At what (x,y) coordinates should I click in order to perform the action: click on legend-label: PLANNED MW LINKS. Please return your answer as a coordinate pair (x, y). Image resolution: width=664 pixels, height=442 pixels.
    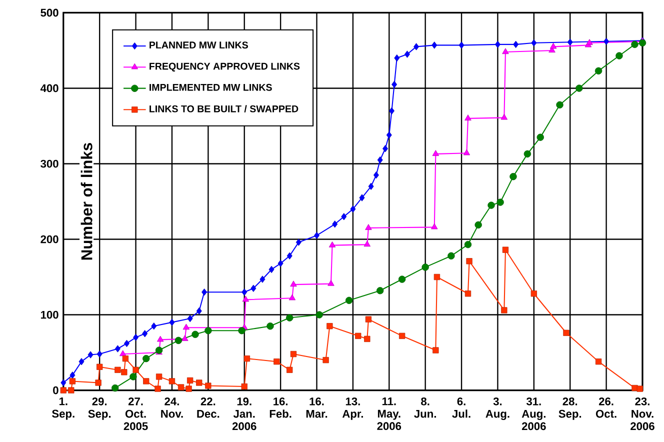
    Looking at the image, I should click on (199, 45).